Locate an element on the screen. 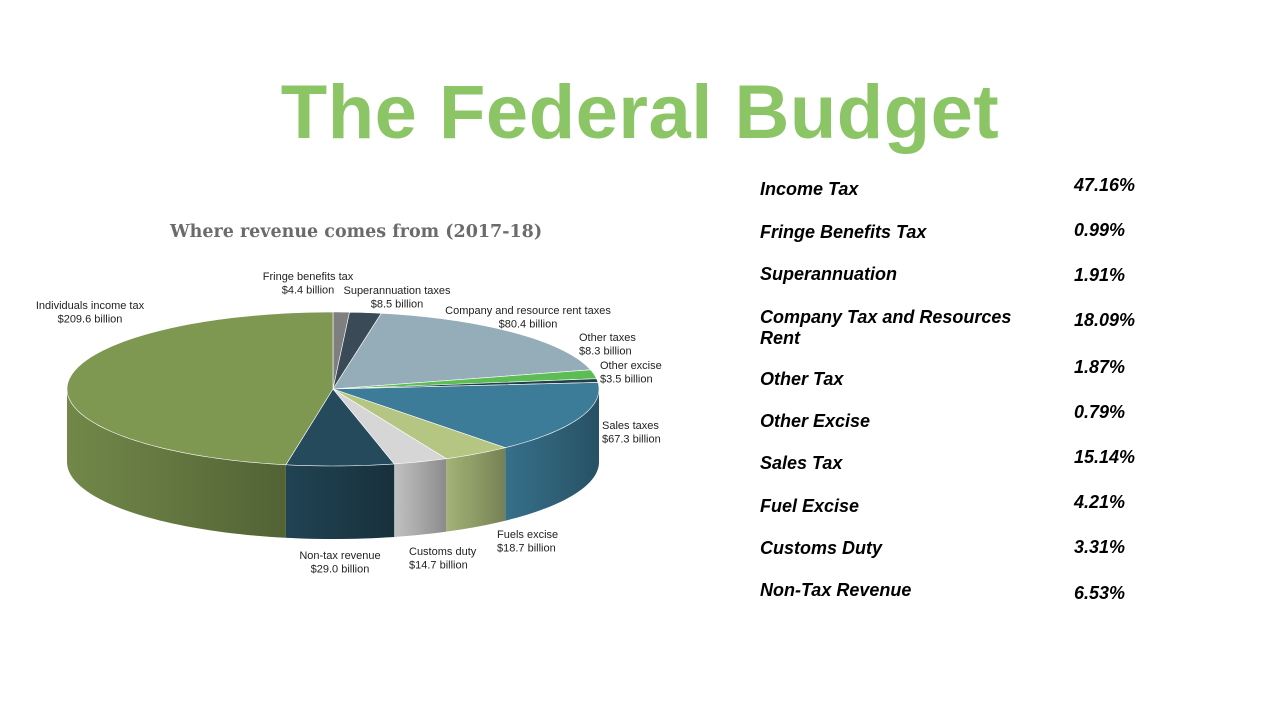 Image resolution: width=1280 pixels, height=720 pixels. table-row-percentage: 1.91% is located at coordinates (1100, 275).